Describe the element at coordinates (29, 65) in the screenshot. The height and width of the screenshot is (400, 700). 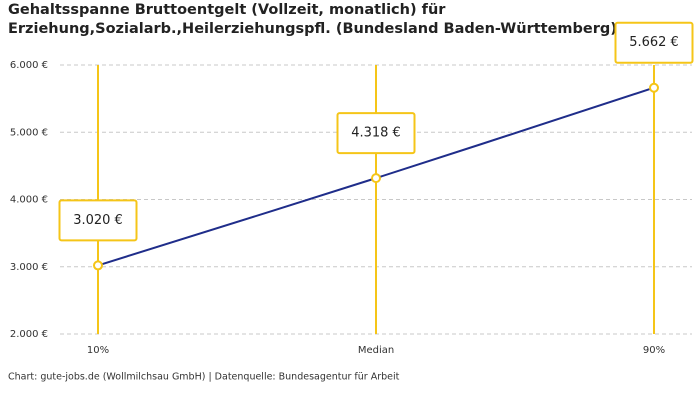
I see `y-tick-label: 6.000 €` at that location.